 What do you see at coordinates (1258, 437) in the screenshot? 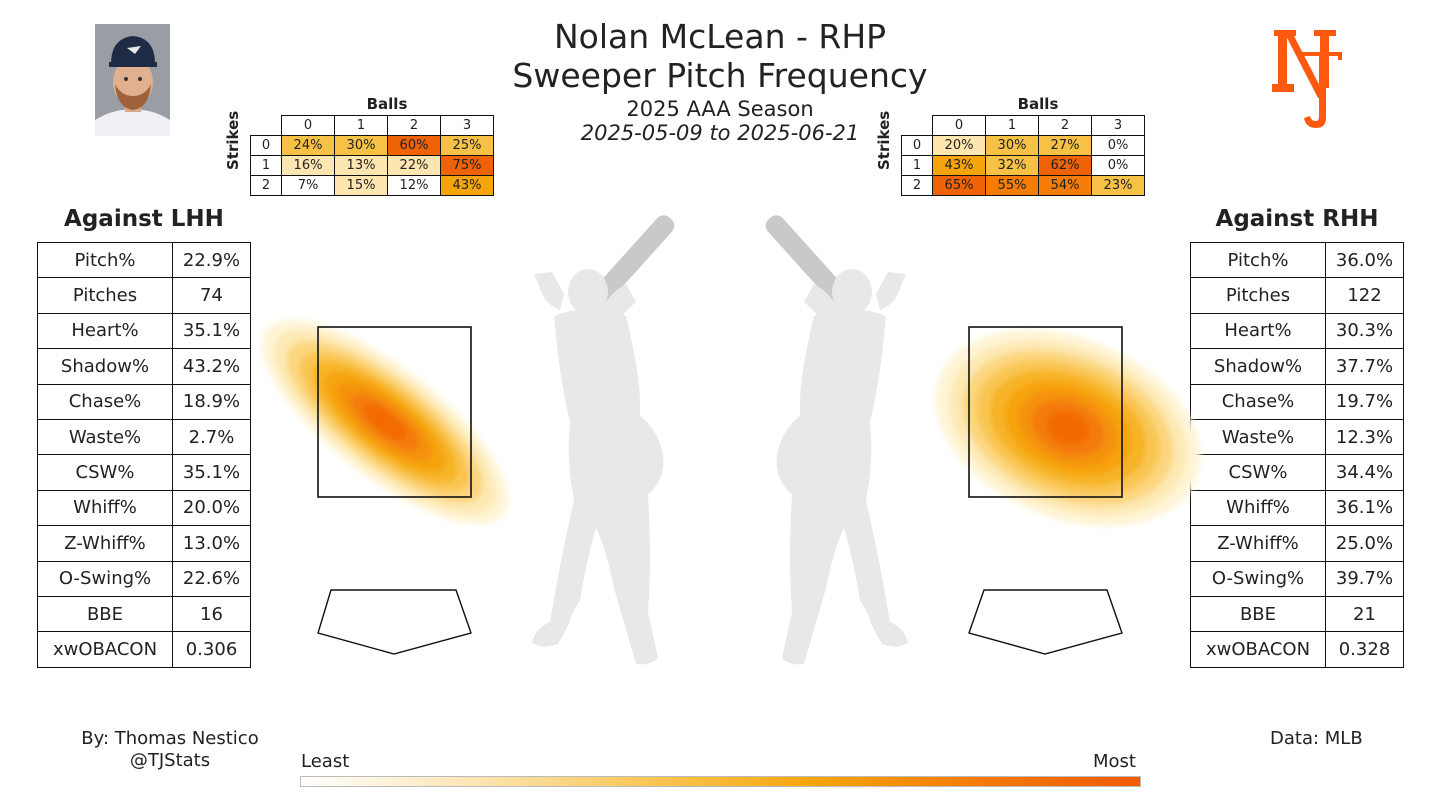
I see `stat-label: Waste%` at bounding box center [1258, 437].